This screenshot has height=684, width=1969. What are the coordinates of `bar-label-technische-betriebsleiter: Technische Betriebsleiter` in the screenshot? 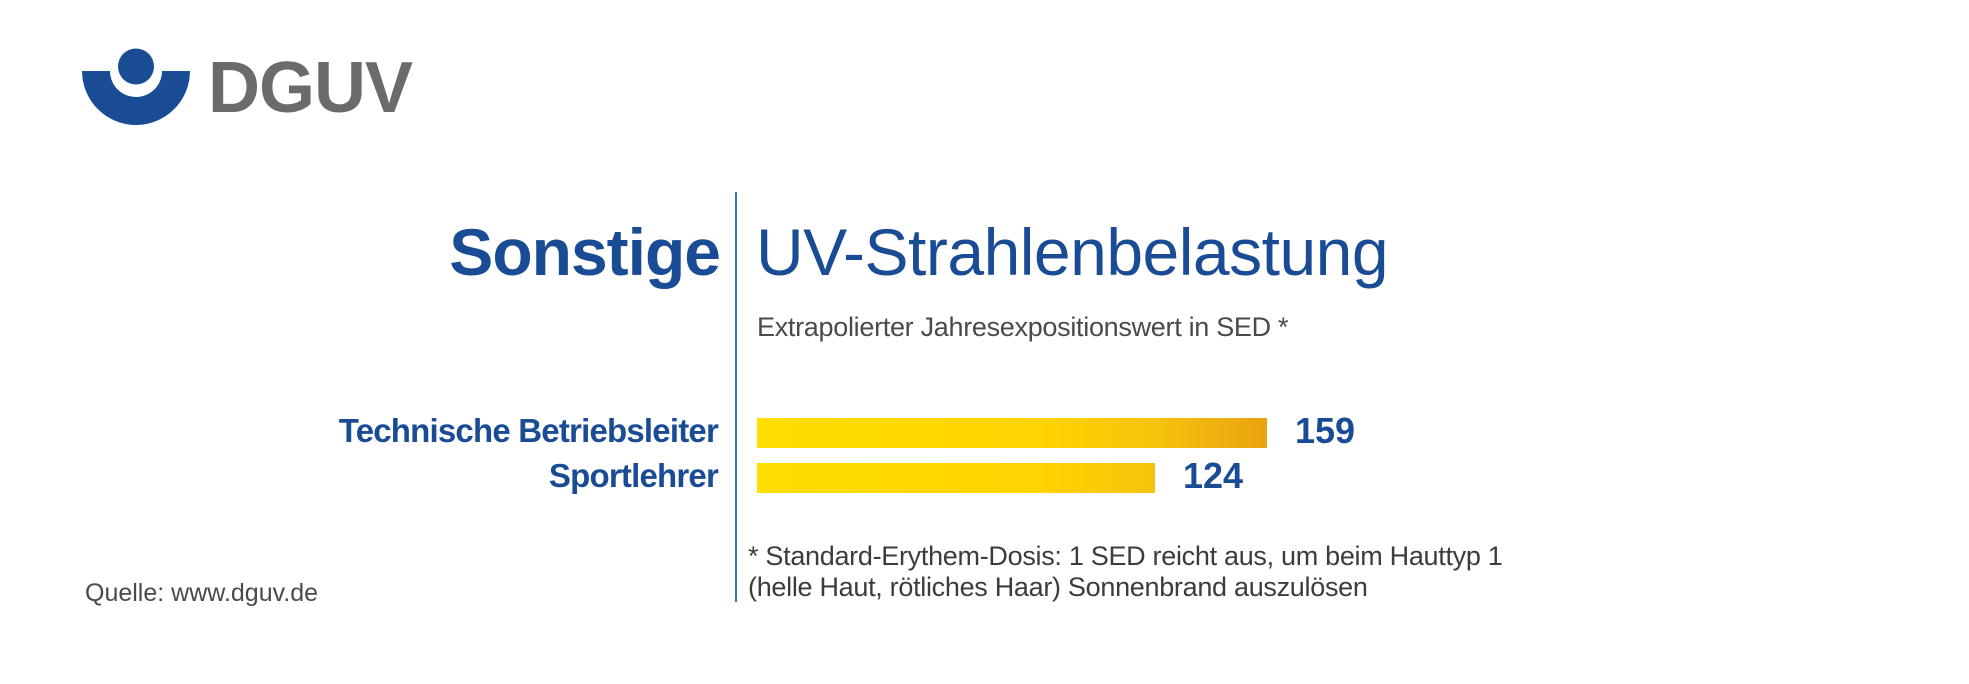 It's located at (528, 430).